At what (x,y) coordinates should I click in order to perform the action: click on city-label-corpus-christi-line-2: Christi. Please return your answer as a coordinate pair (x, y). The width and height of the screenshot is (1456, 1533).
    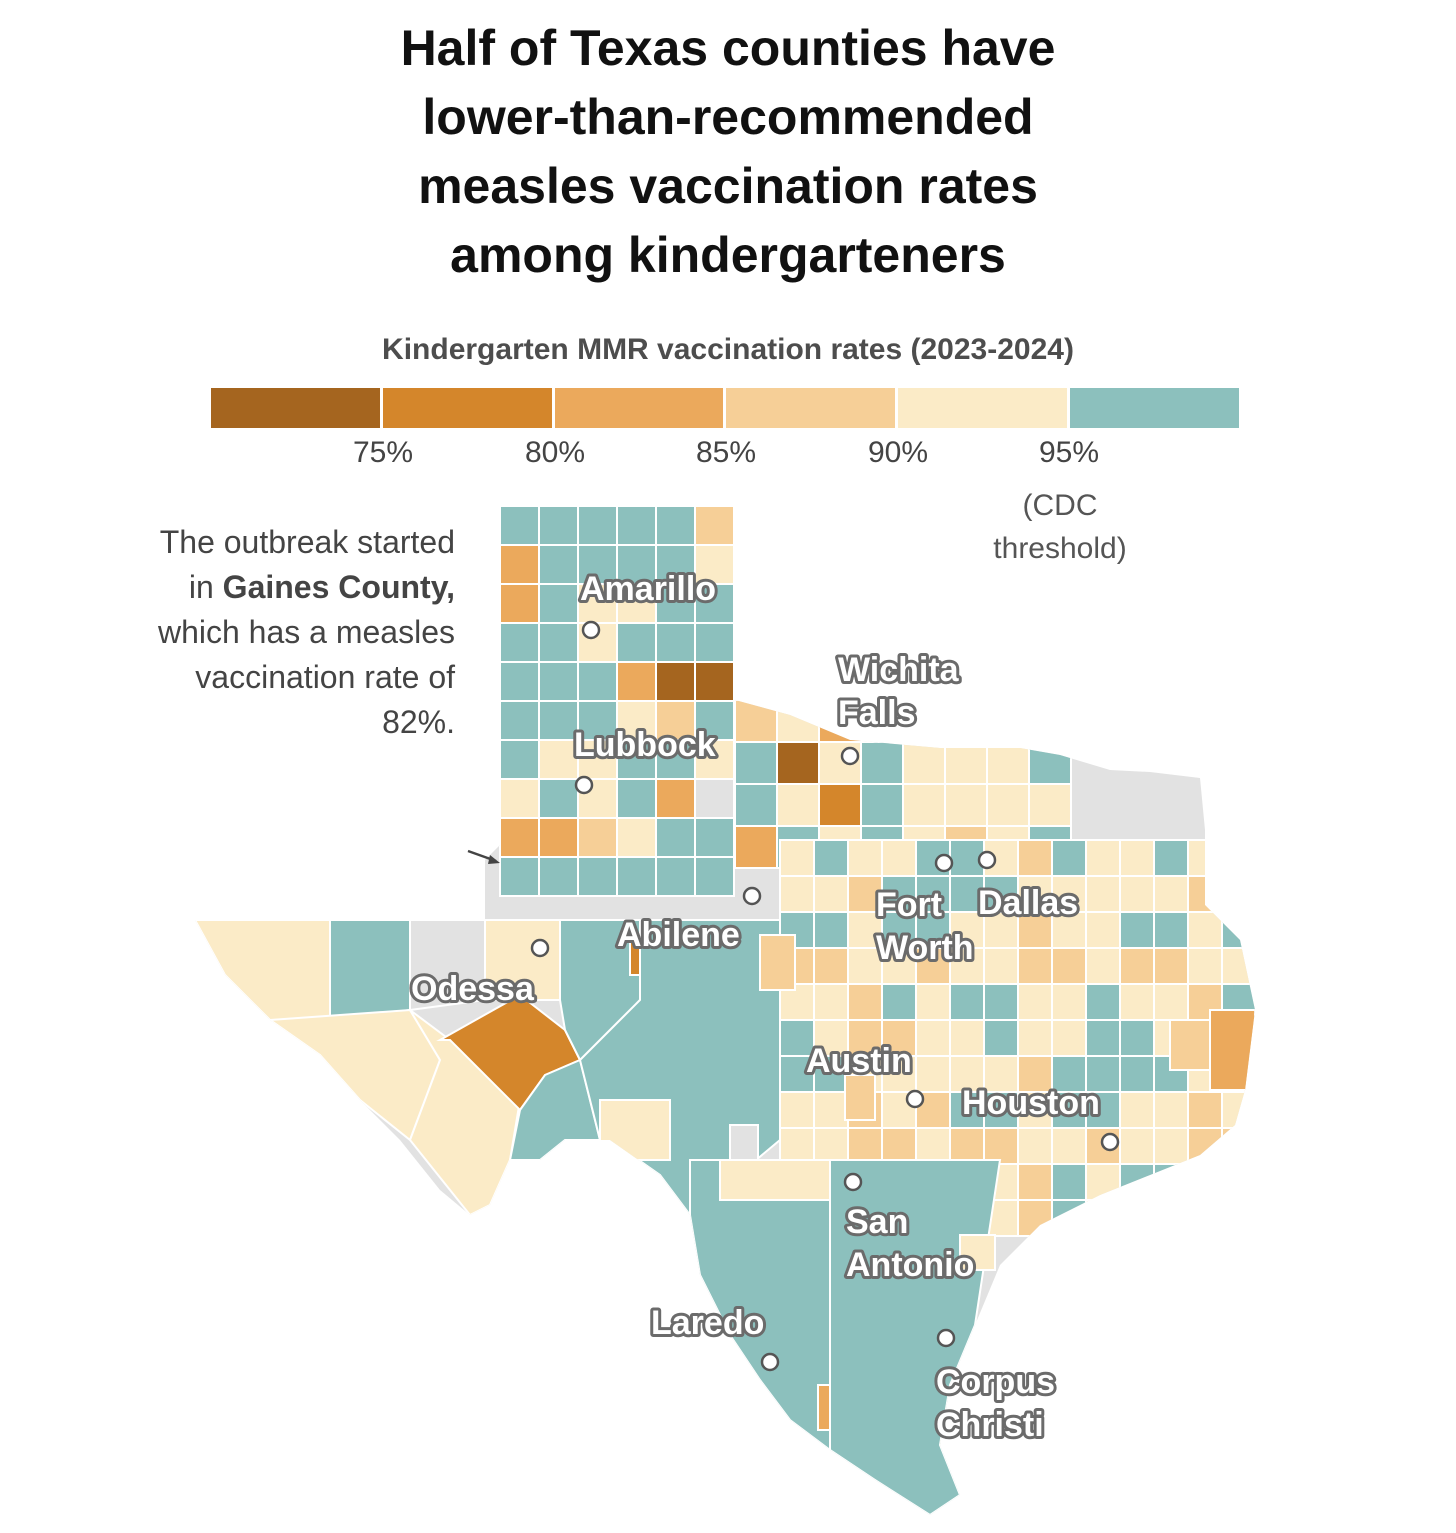
    Looking at the image, I should click on (990, 1425).